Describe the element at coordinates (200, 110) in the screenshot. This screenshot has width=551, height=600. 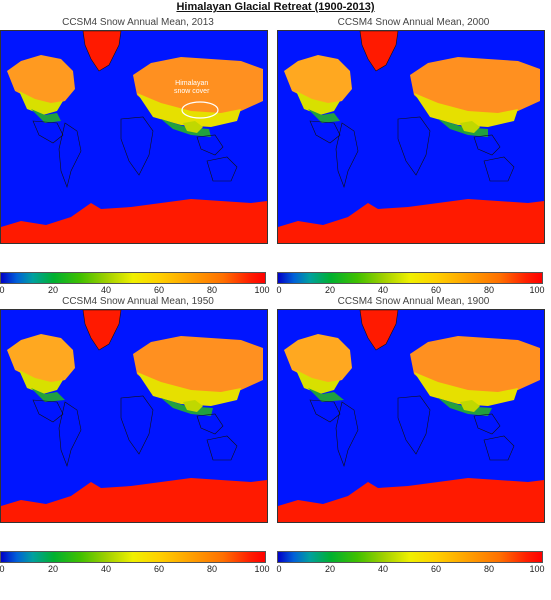
I see `himalayan-circle-icon` at that location.